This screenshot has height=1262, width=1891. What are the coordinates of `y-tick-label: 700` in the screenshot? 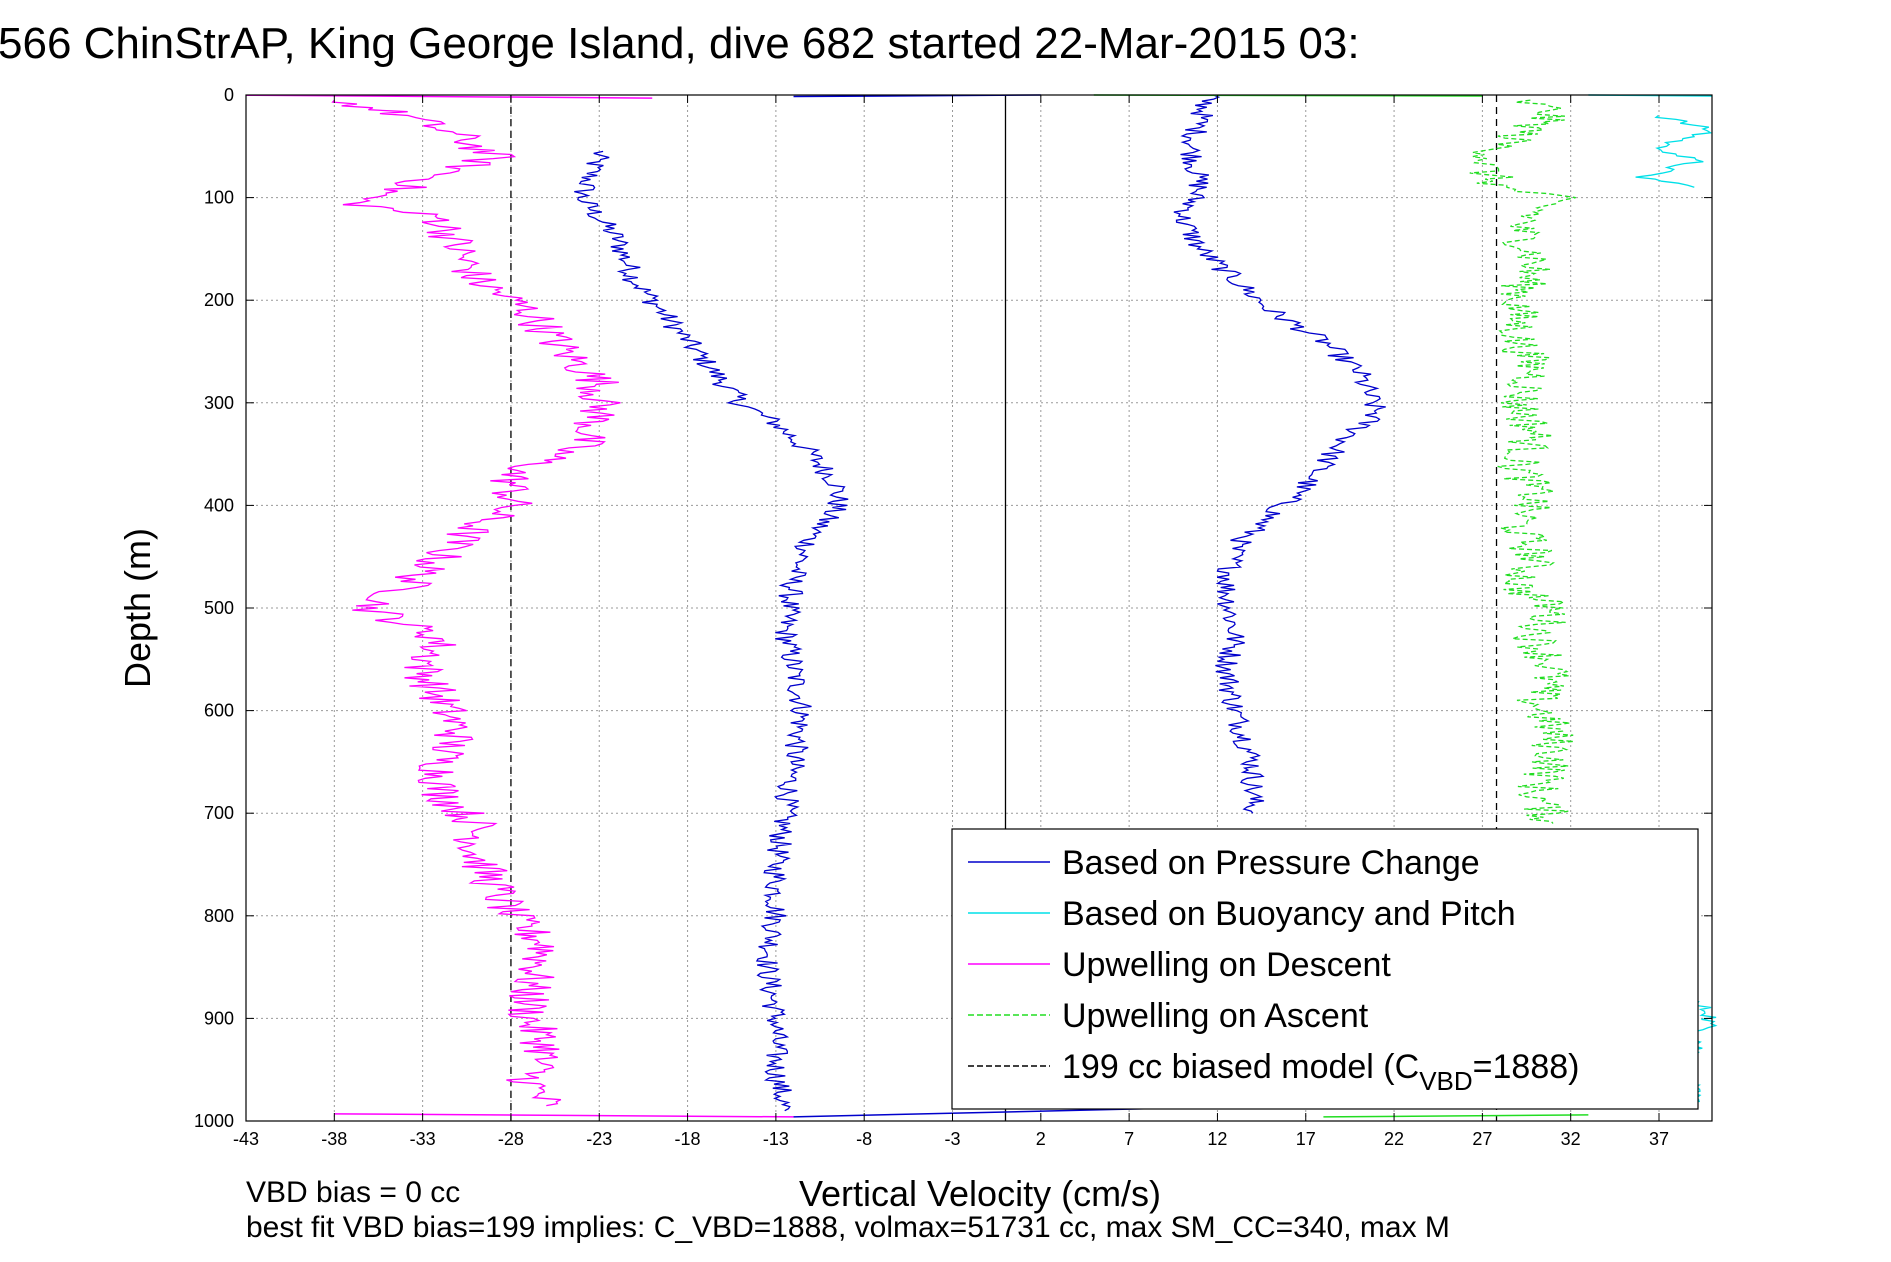 It's located at (219, 813).